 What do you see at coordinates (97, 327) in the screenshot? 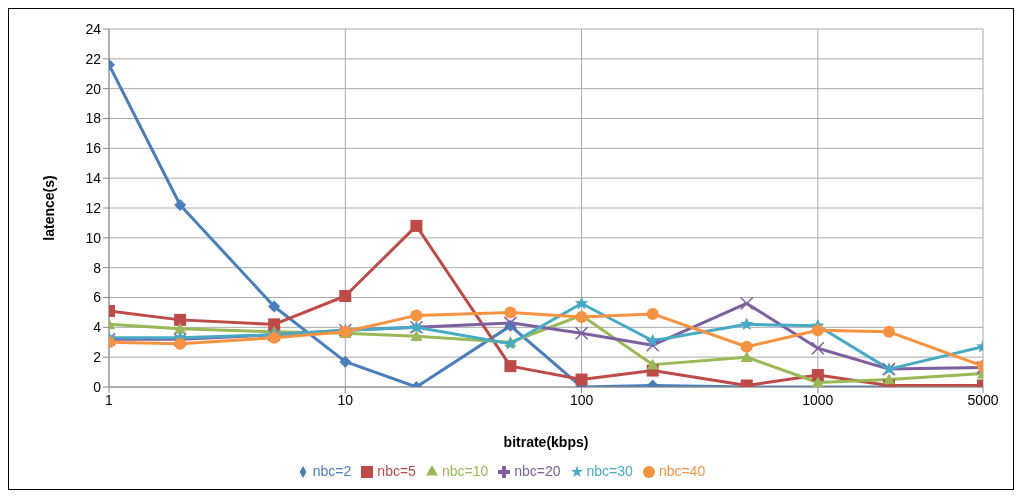
I see `y-tick-label: 4` at bounding box center [97, 327].